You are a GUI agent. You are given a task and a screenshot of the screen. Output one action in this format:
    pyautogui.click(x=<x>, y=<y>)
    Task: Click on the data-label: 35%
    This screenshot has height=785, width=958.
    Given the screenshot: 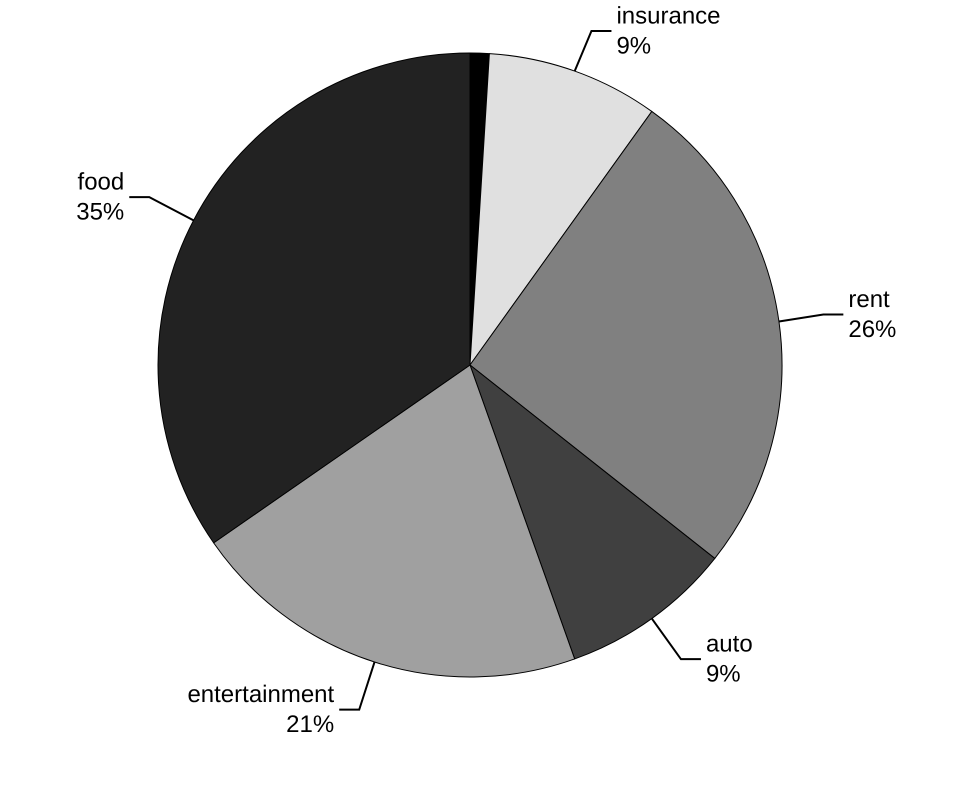 What is the action you would take?
    pyautogui.click(x=100, y=212)
    